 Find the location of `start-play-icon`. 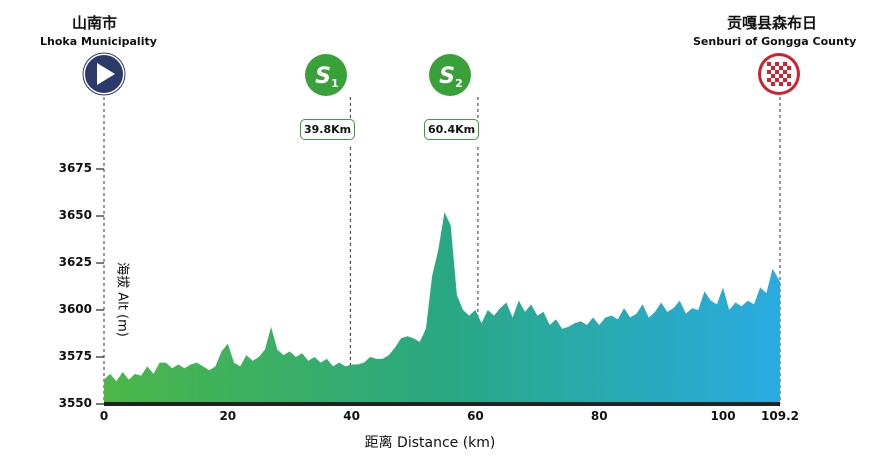

start-play-icon is located at coordinates (104, 74).